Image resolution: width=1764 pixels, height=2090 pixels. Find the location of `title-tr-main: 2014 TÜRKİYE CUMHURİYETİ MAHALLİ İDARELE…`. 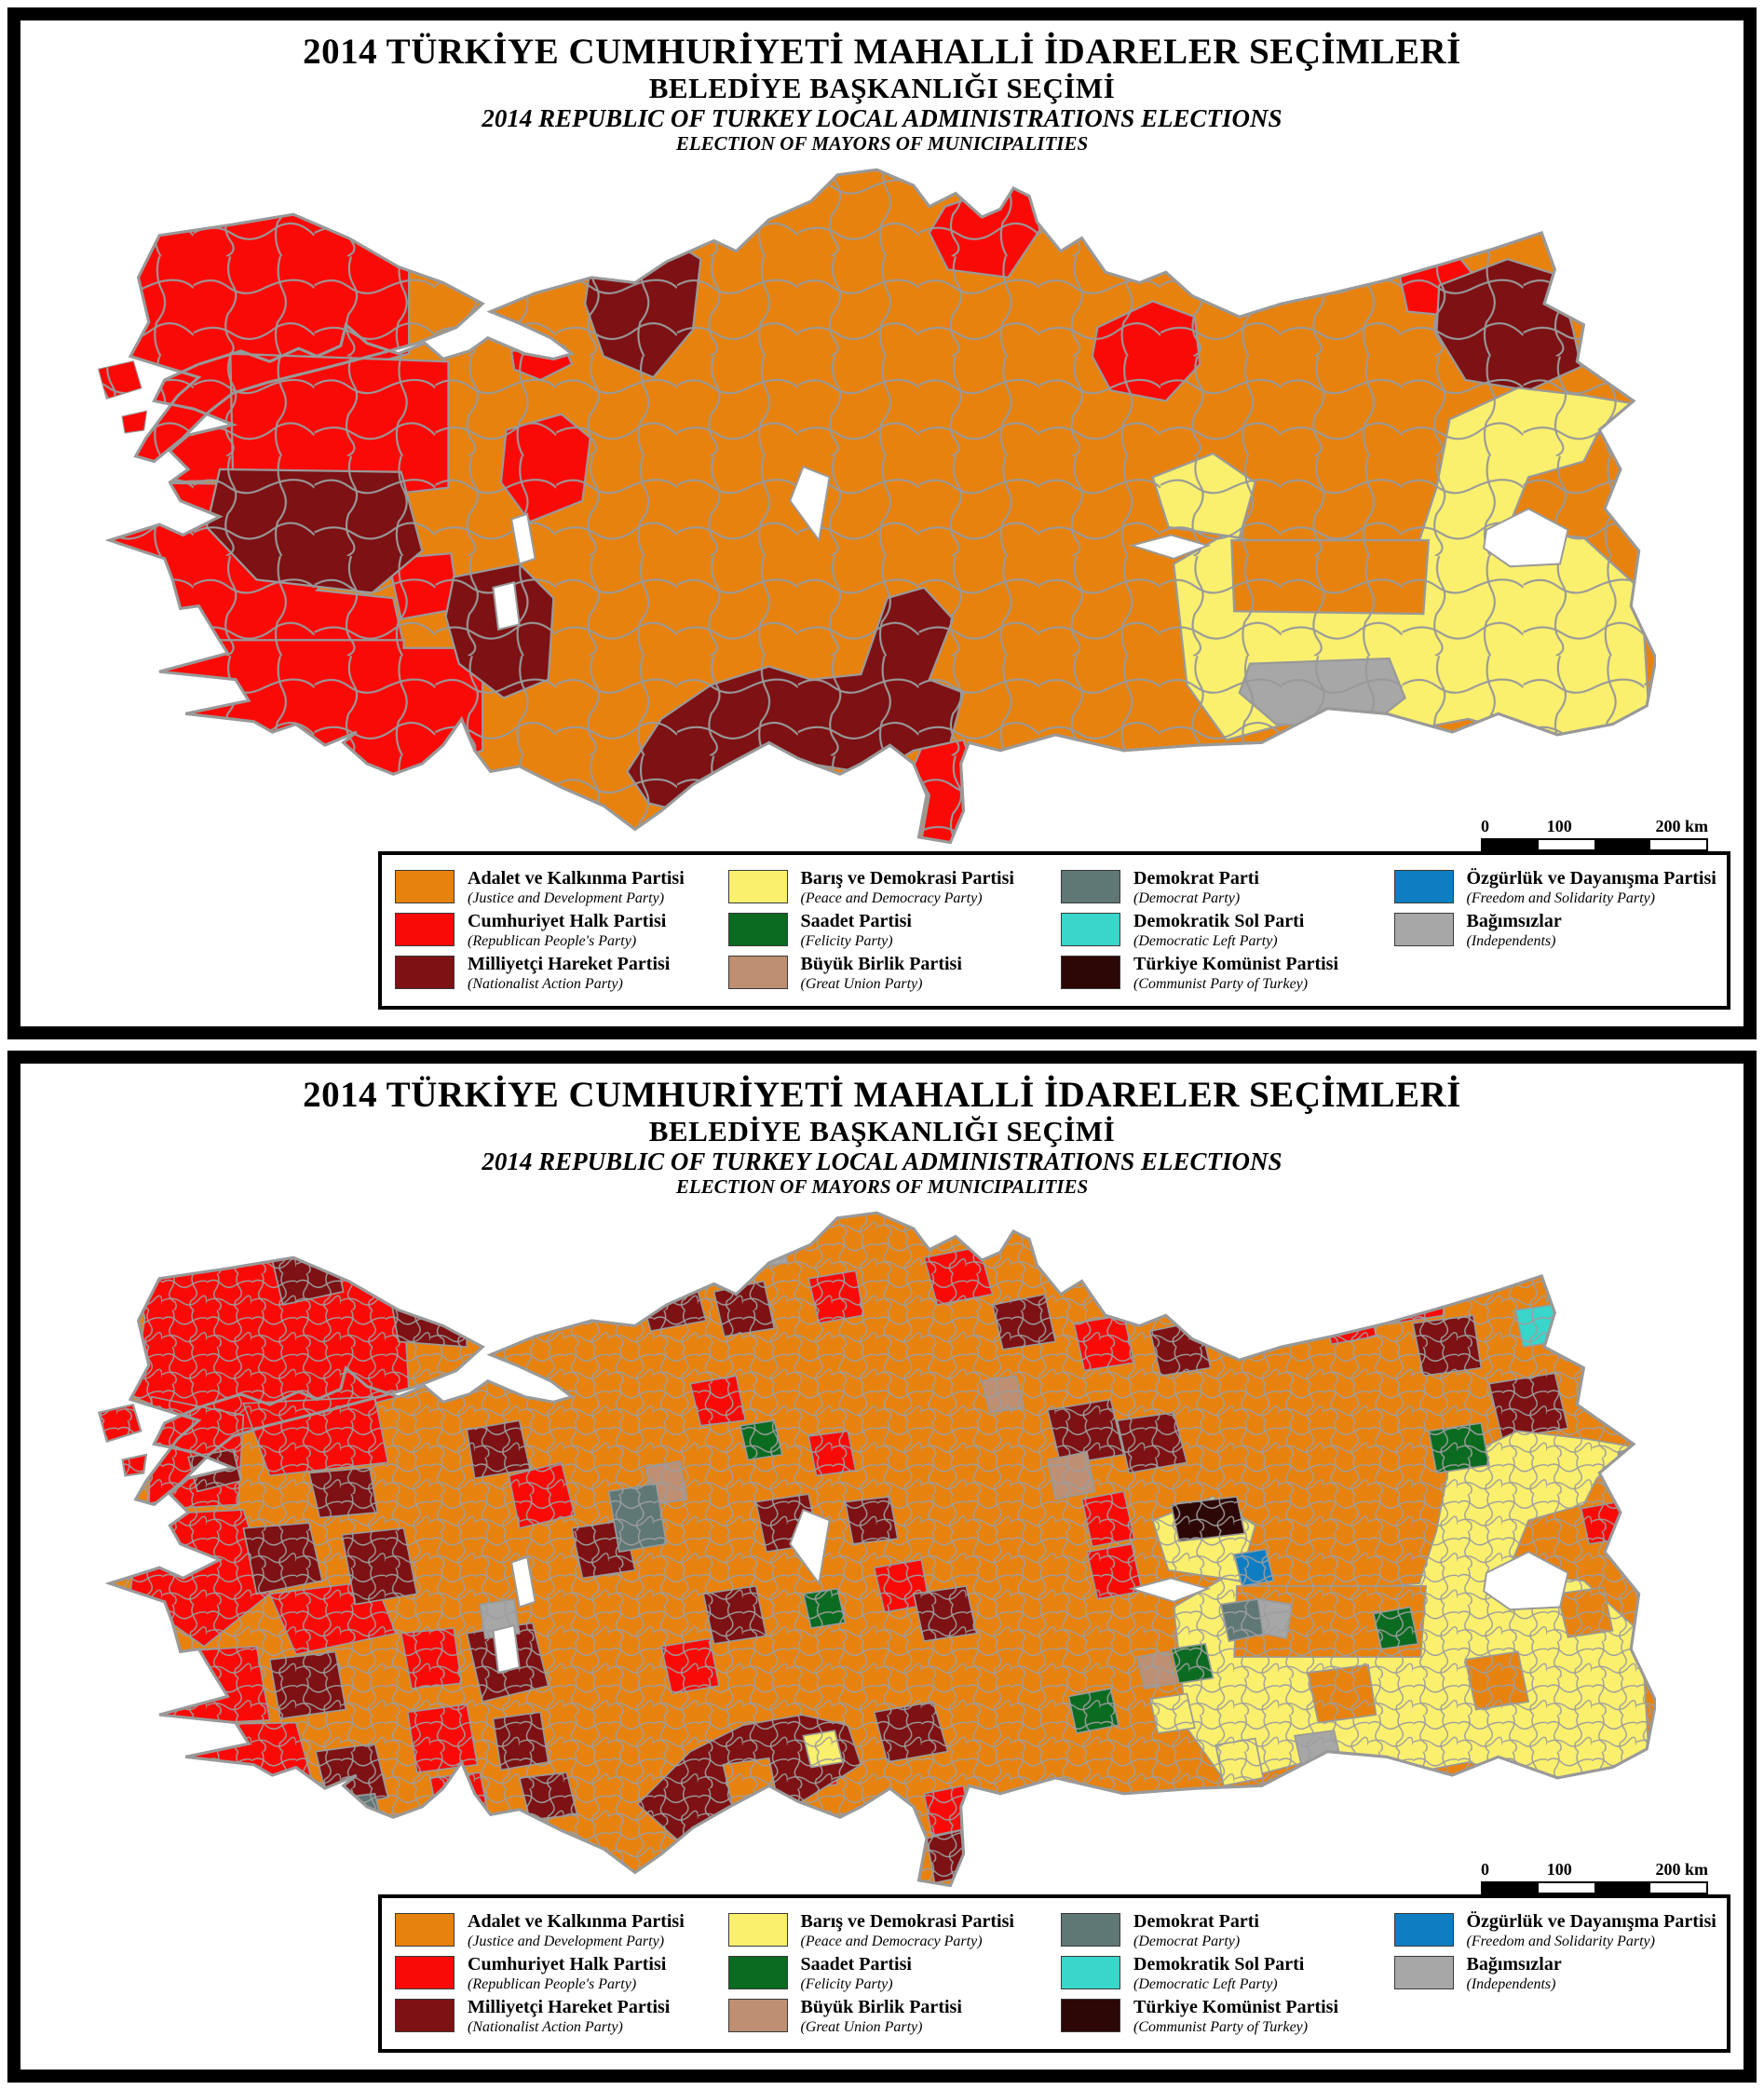

title-tr-main: 2014 TÜRKİYE CUMHURİYETİ MAHALLİ İDARELE… is located at coordinates (882, 1095).